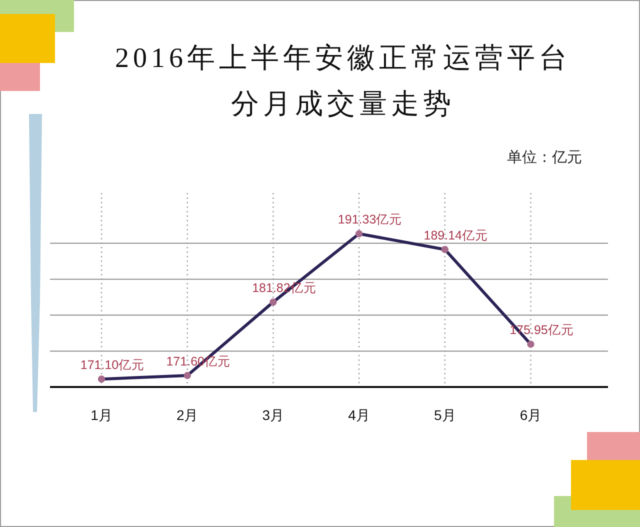 This screenshot has height=527, width=640. Describe the element at coordinates (531, 415) in the screenshot. I see `x-tick-label: 6月` at that location.